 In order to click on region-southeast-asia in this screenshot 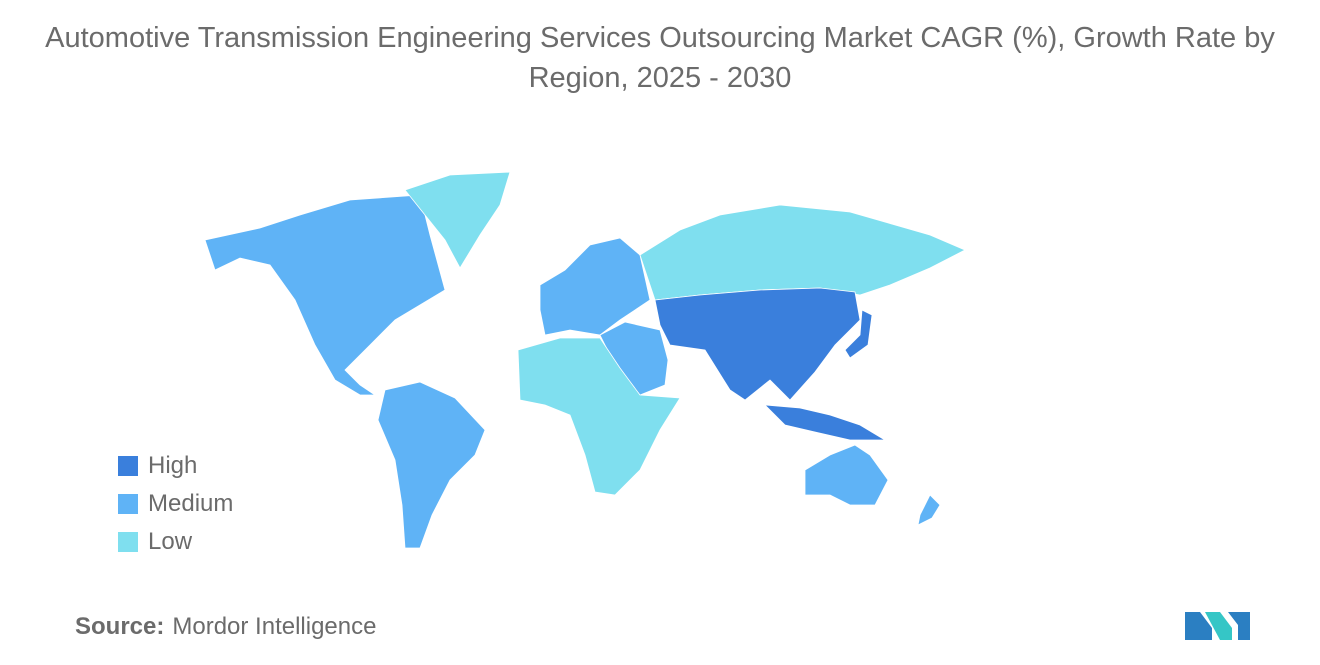, I will do `click(825, 422)`.